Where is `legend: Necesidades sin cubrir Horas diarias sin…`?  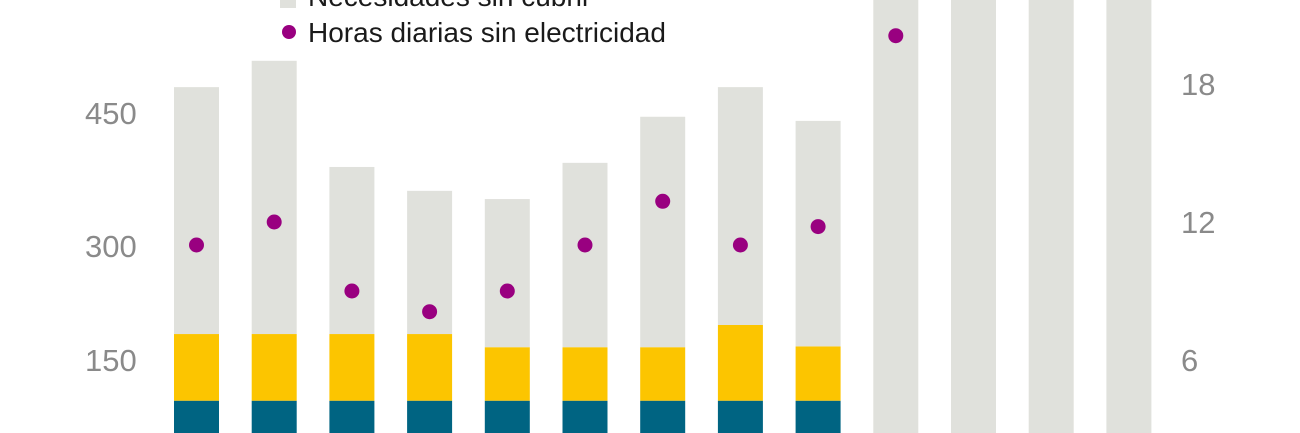
legend: Necesidades sin cubrir Horas diarias sin… is located at coordinates (473, 24).